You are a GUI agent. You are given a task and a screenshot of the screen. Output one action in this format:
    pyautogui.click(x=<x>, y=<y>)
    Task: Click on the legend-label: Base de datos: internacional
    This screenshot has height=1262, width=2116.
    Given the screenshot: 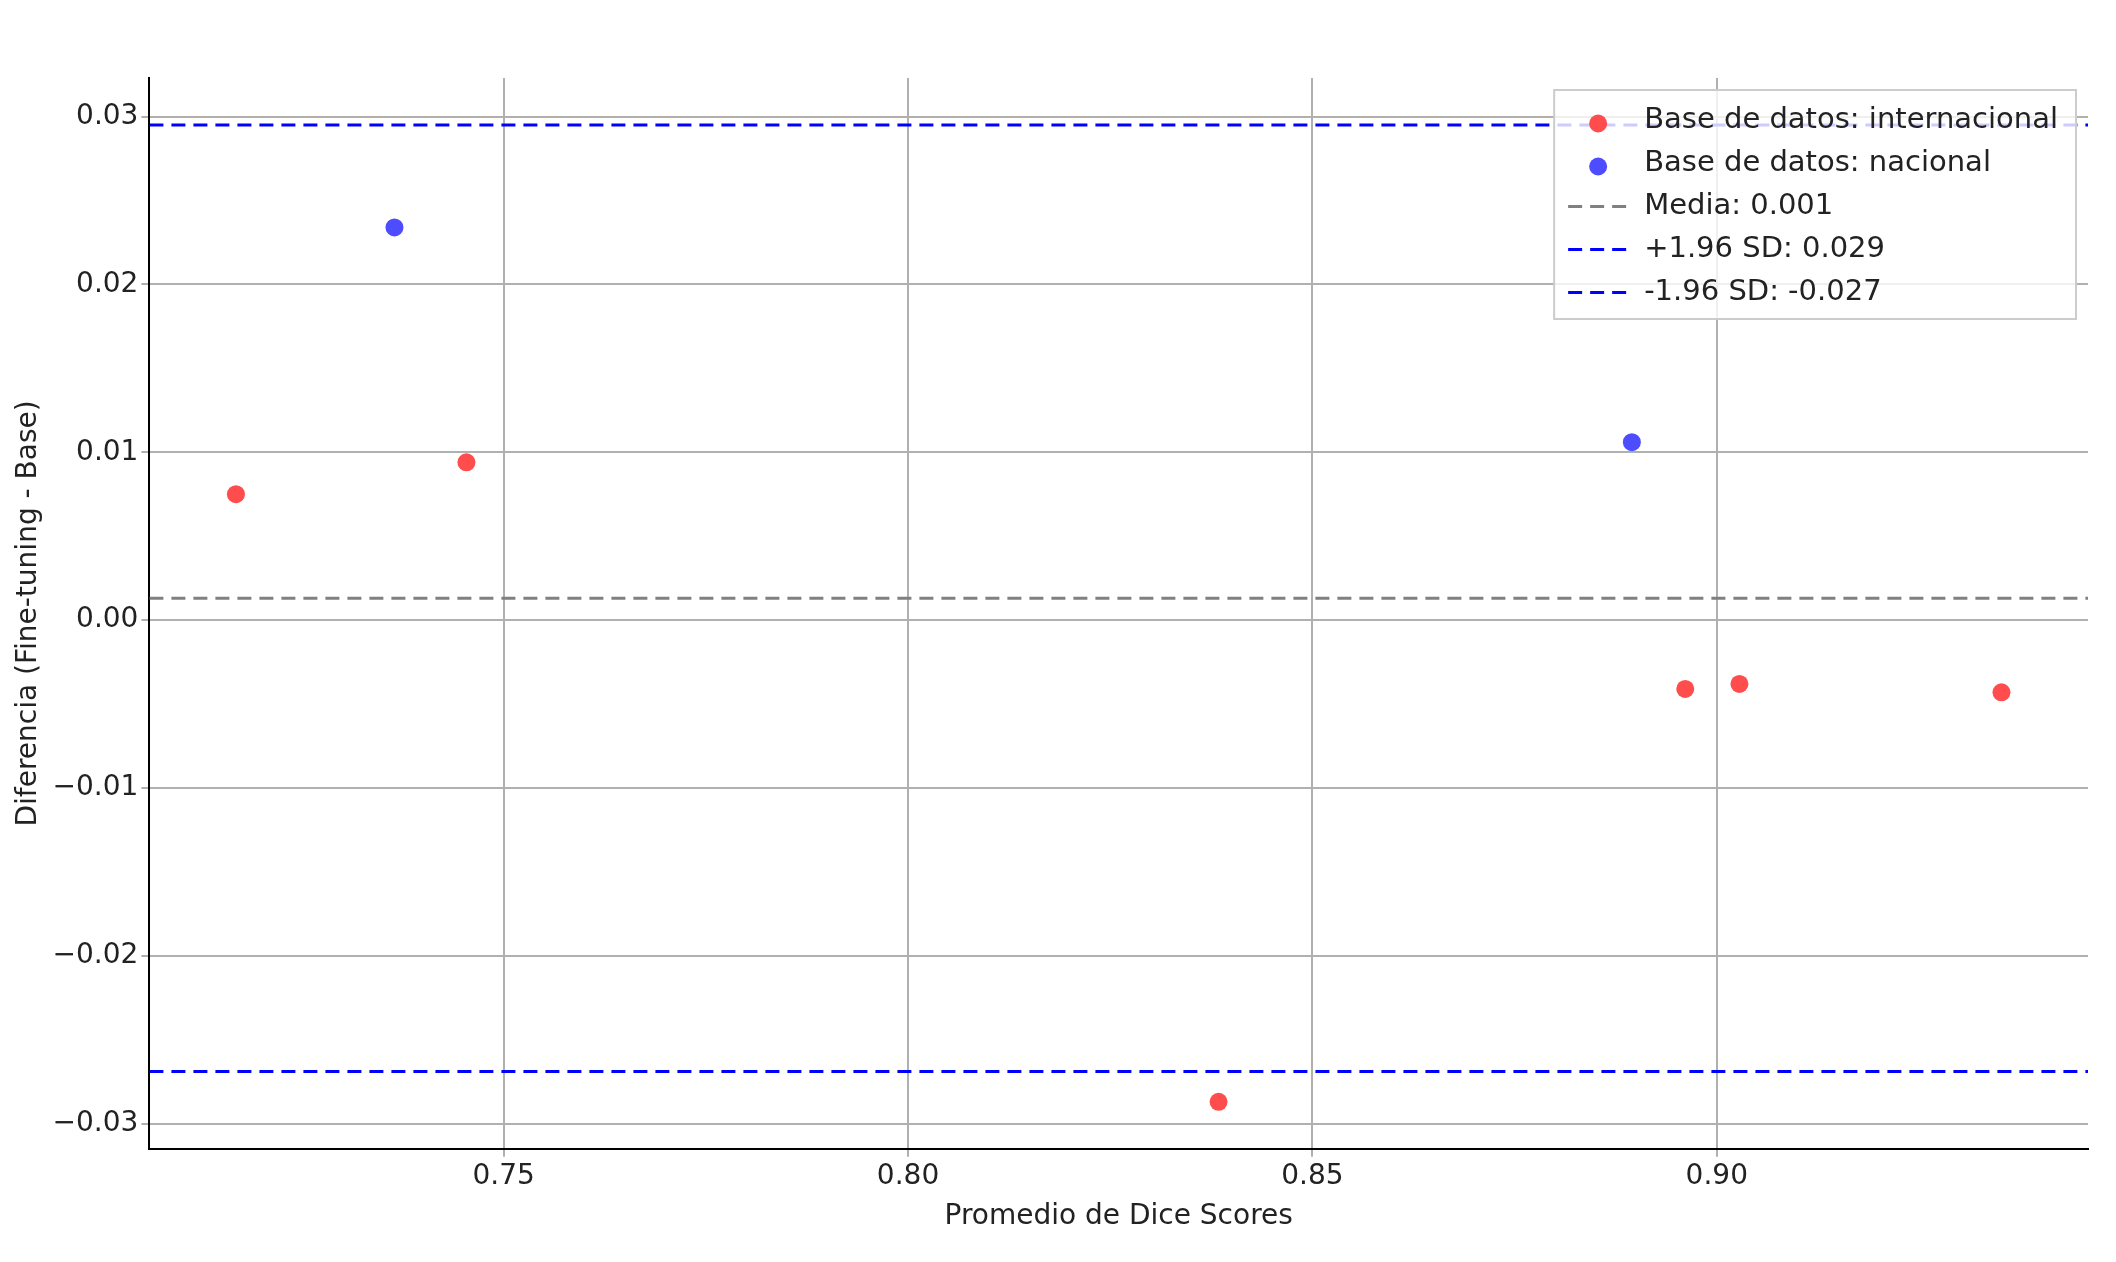 What is the action you would take?
    pyautogui.click(x=1851, y=118)
    